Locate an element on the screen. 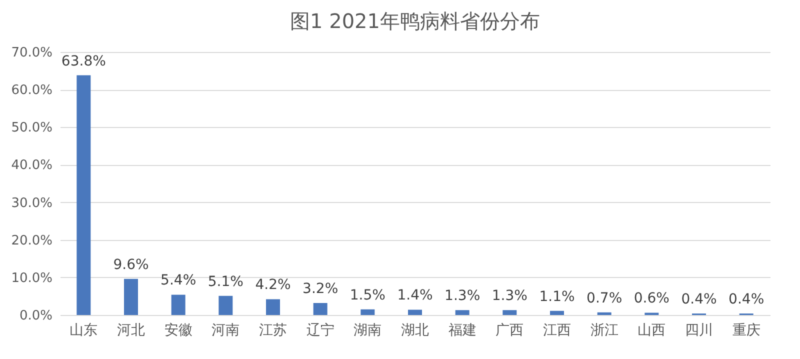 The width and height of the screenshot is (800, 359). data-label: 0.6% is located at coordinates (652, 298).